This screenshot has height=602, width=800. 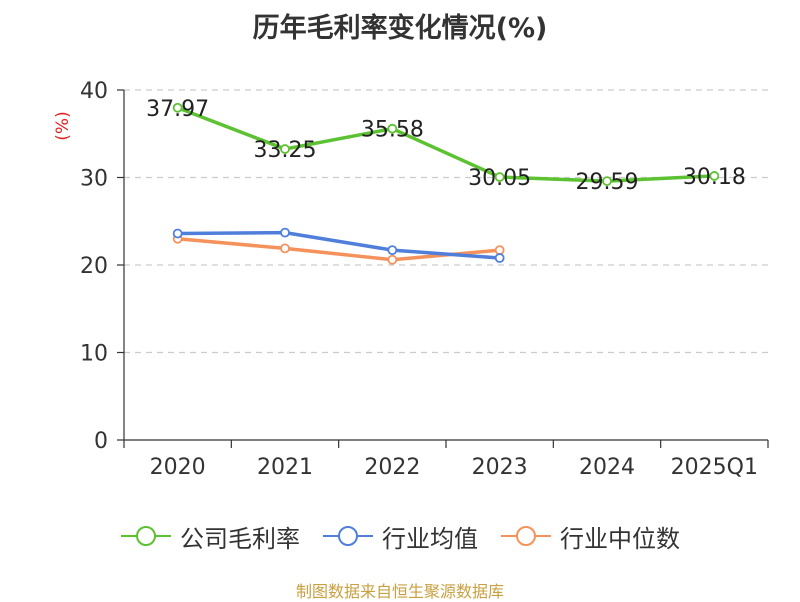 I want to click on data-label: 29.59, so click(x=607, y=182).